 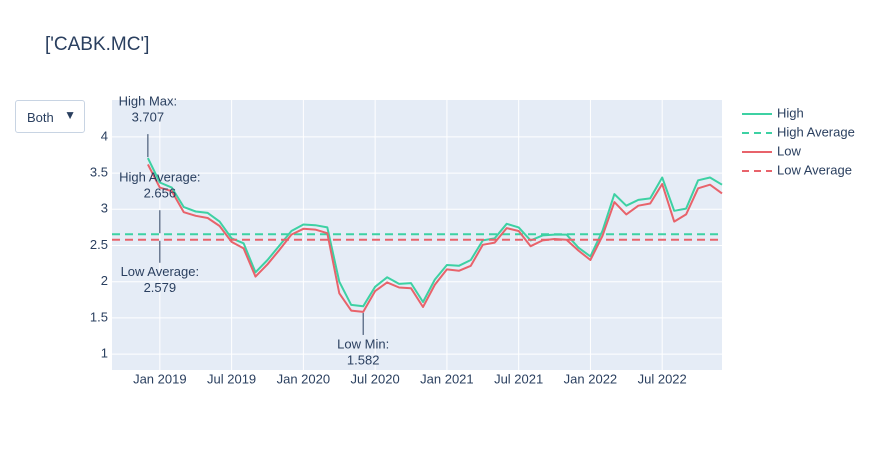 I want to click on x-tick-label: Jul 2019, so click(x=231, y=378).